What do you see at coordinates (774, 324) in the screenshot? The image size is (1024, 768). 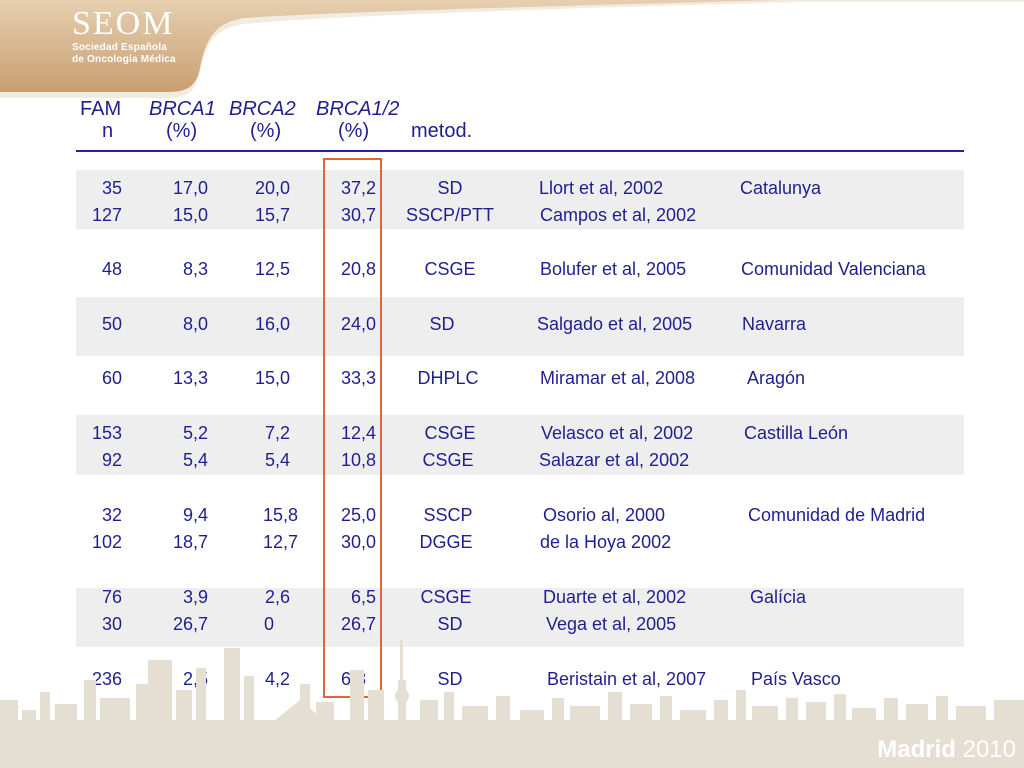 I see `cell-region: Navarra` at bounding box center [774, 324].